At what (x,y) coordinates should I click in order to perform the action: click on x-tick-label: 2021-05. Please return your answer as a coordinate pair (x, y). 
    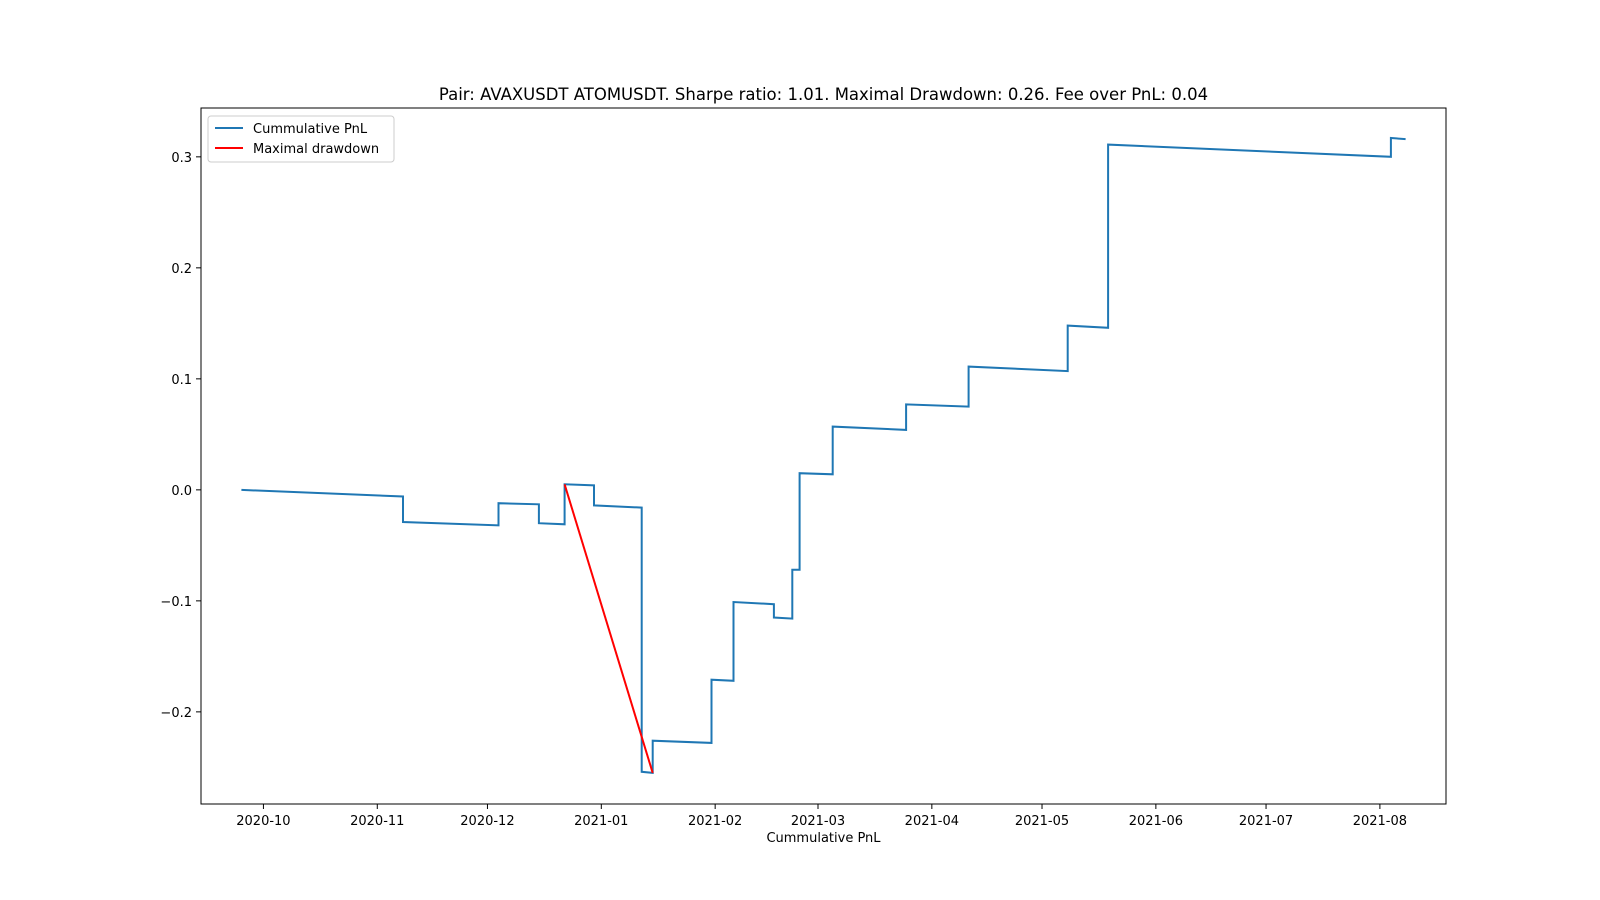
    Looking at the image, I should click on (1042, 821).